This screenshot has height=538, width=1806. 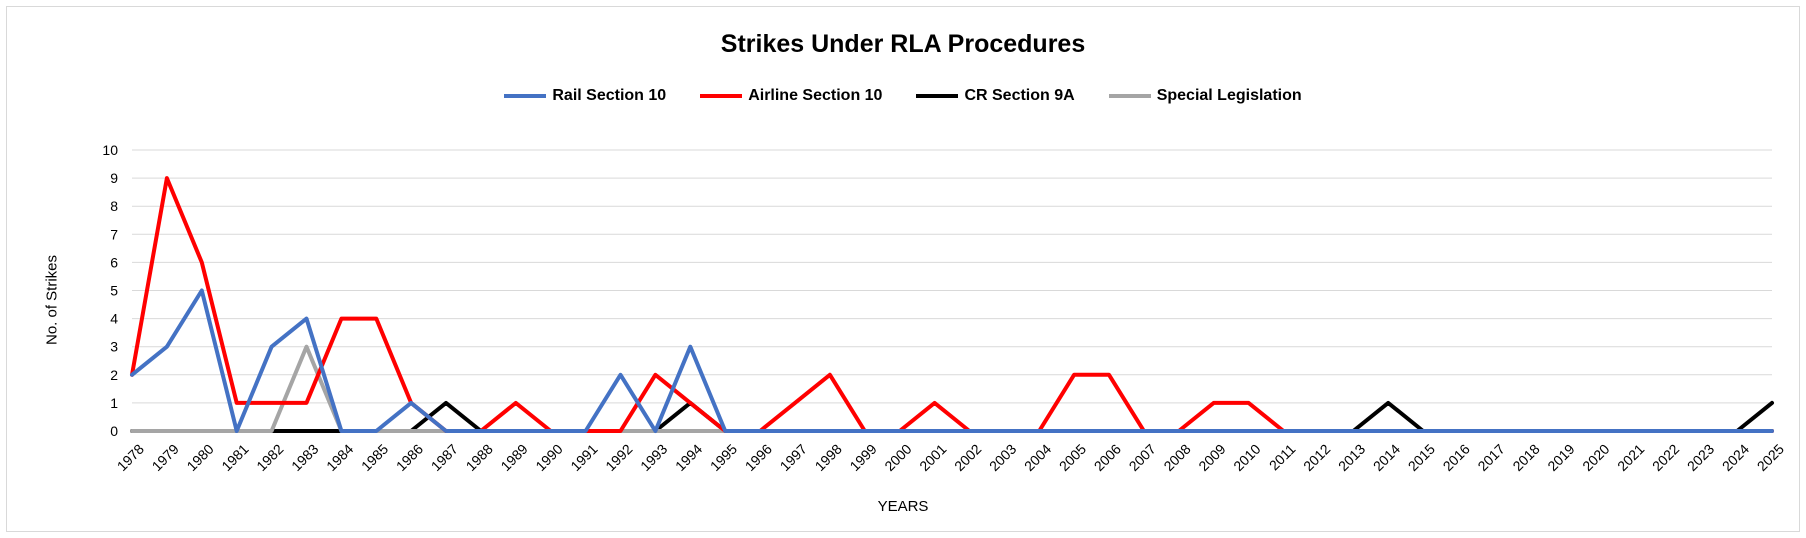 What do you see at coordinates (114, 291) in the screenshot?
I see `y-tick-label-5: 5` at bounding box center [114, 291].